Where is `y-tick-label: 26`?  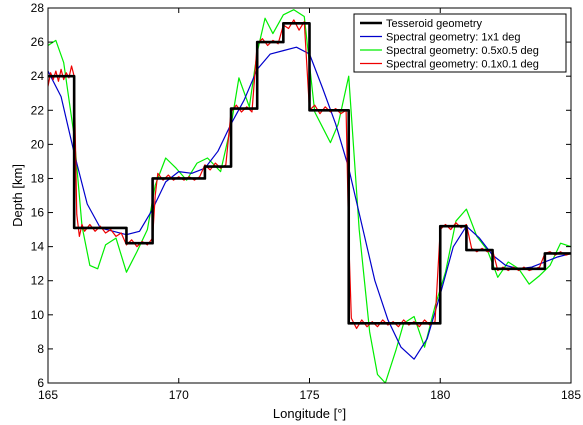
y-tick-label: 26 is located at coordinates (38, 42).